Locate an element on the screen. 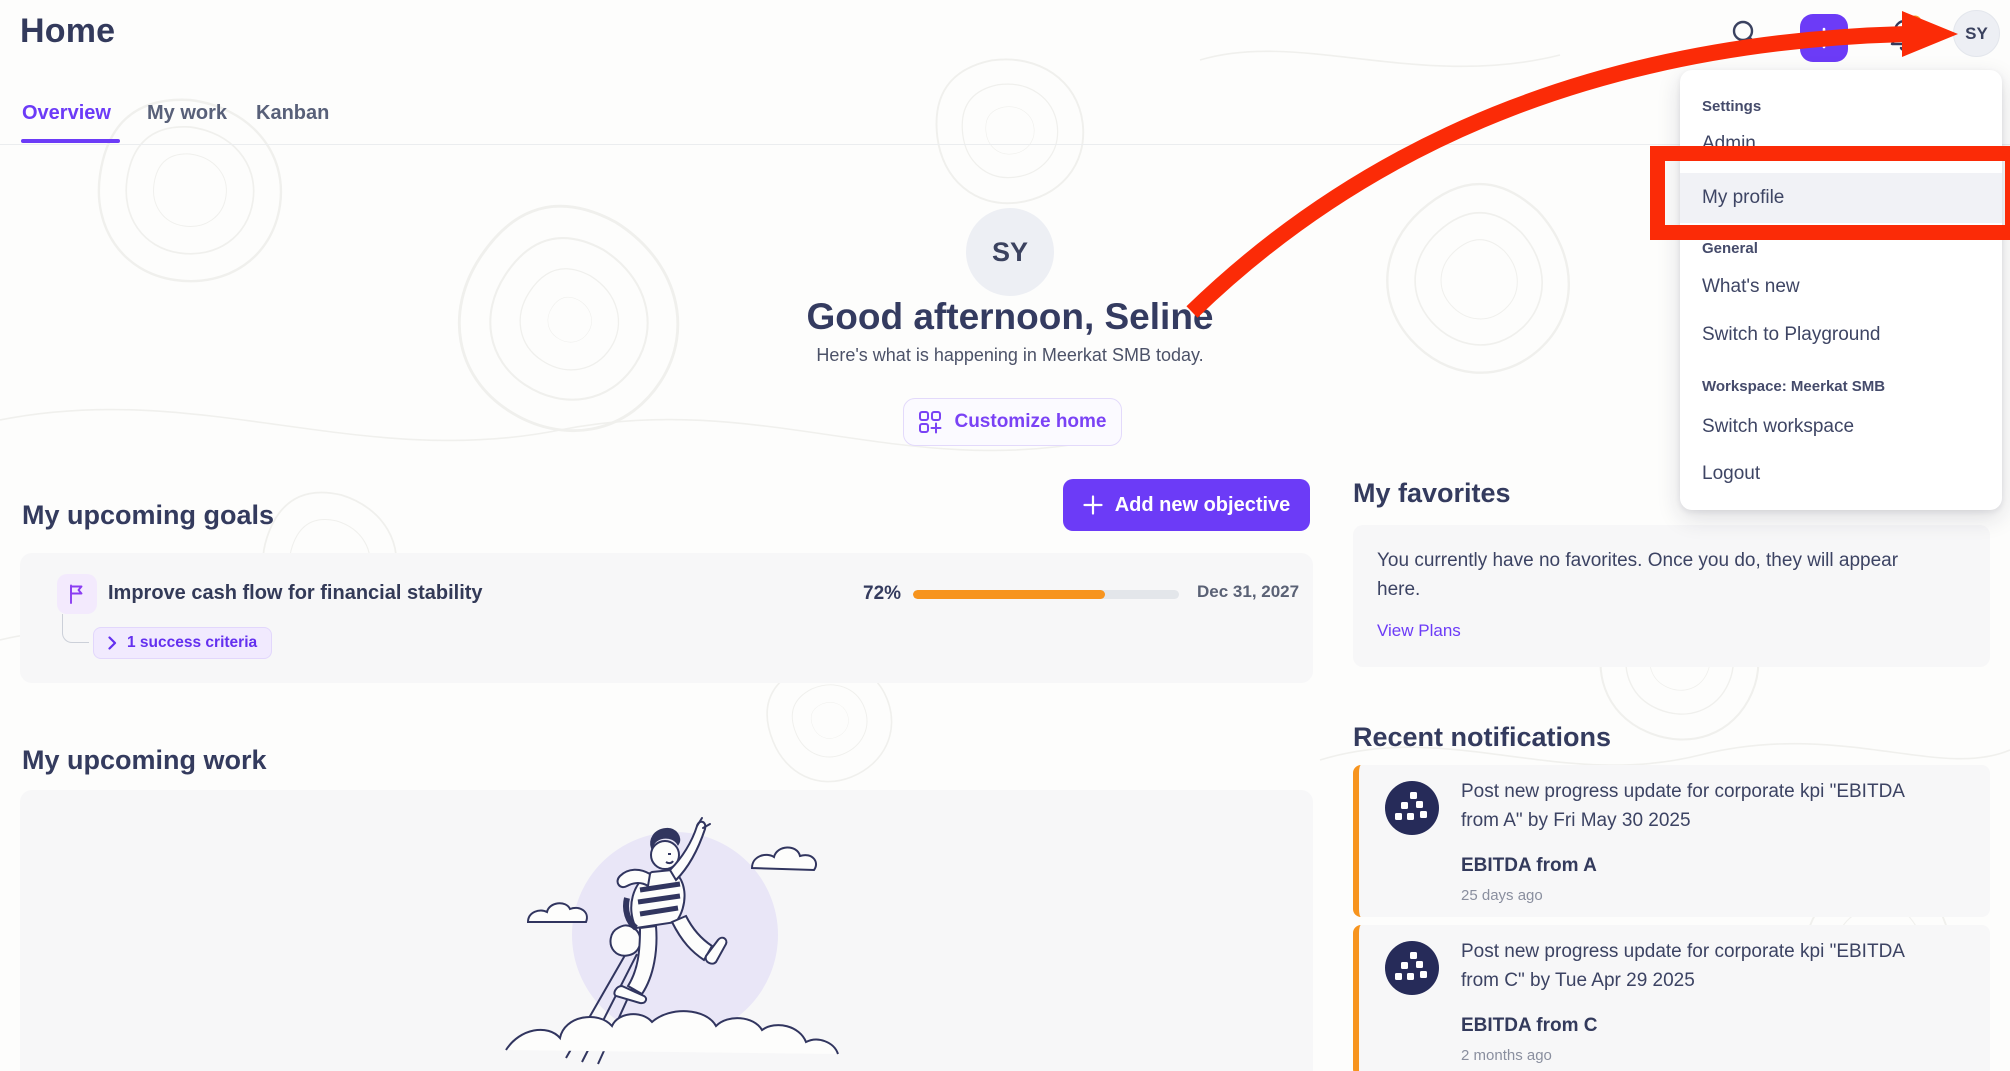 Image resolution: width=2010 pixels, height=1071 pixels. menu-item-switch-to-playground: Switch to Playground is located at coordinates (1791, 334).